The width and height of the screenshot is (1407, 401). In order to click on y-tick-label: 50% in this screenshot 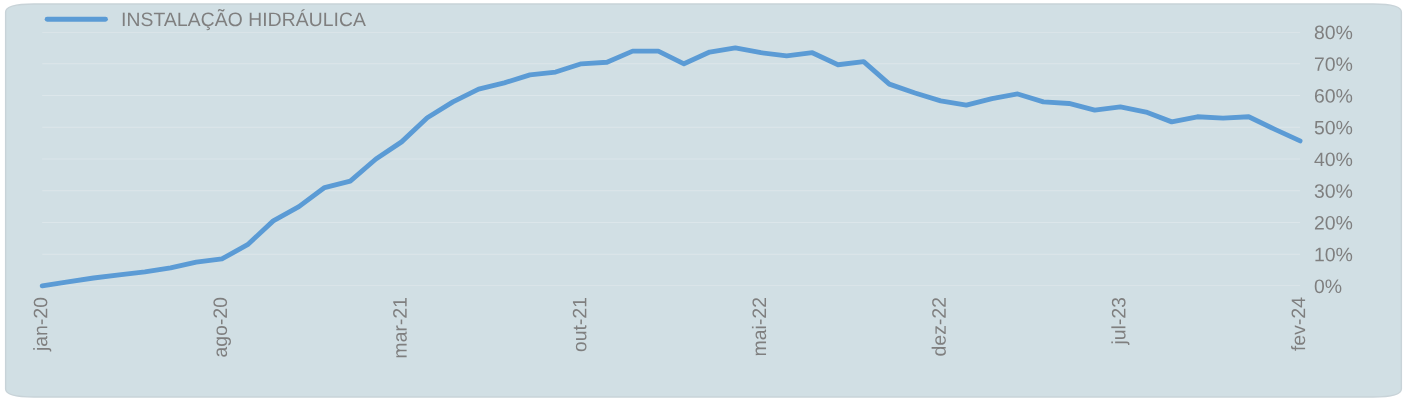, I will do `click(1333, 127)`.